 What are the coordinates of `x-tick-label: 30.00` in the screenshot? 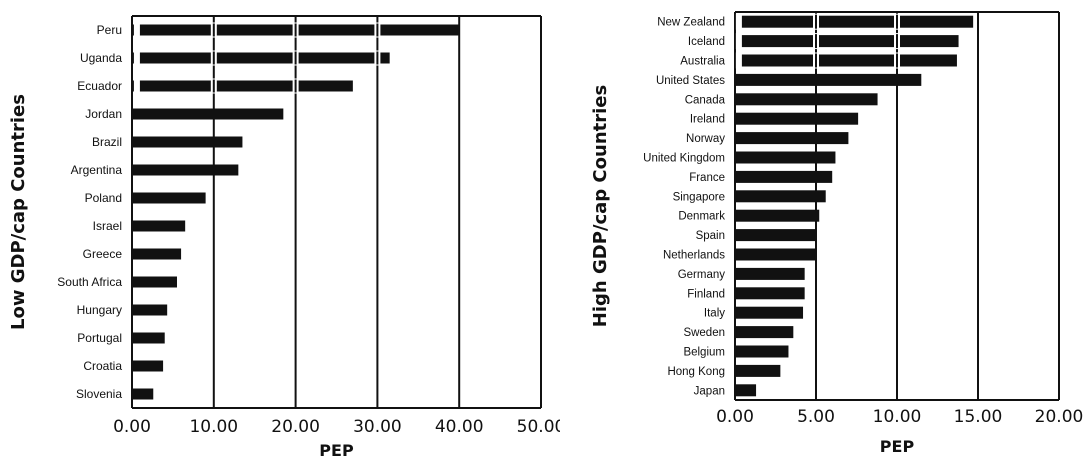 It's located at (377, 427).